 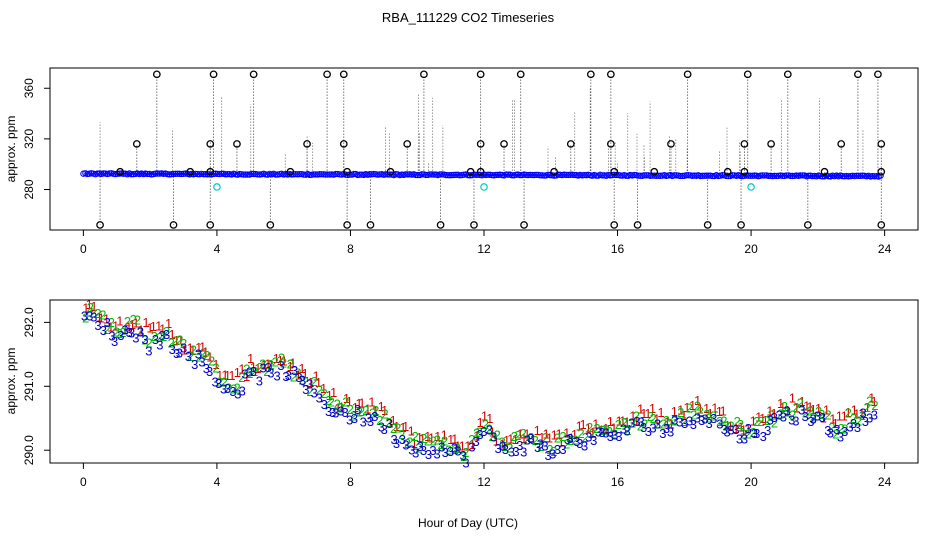 I want to click on bottom-x-tick-label: 24, so click(x=885, y=482).